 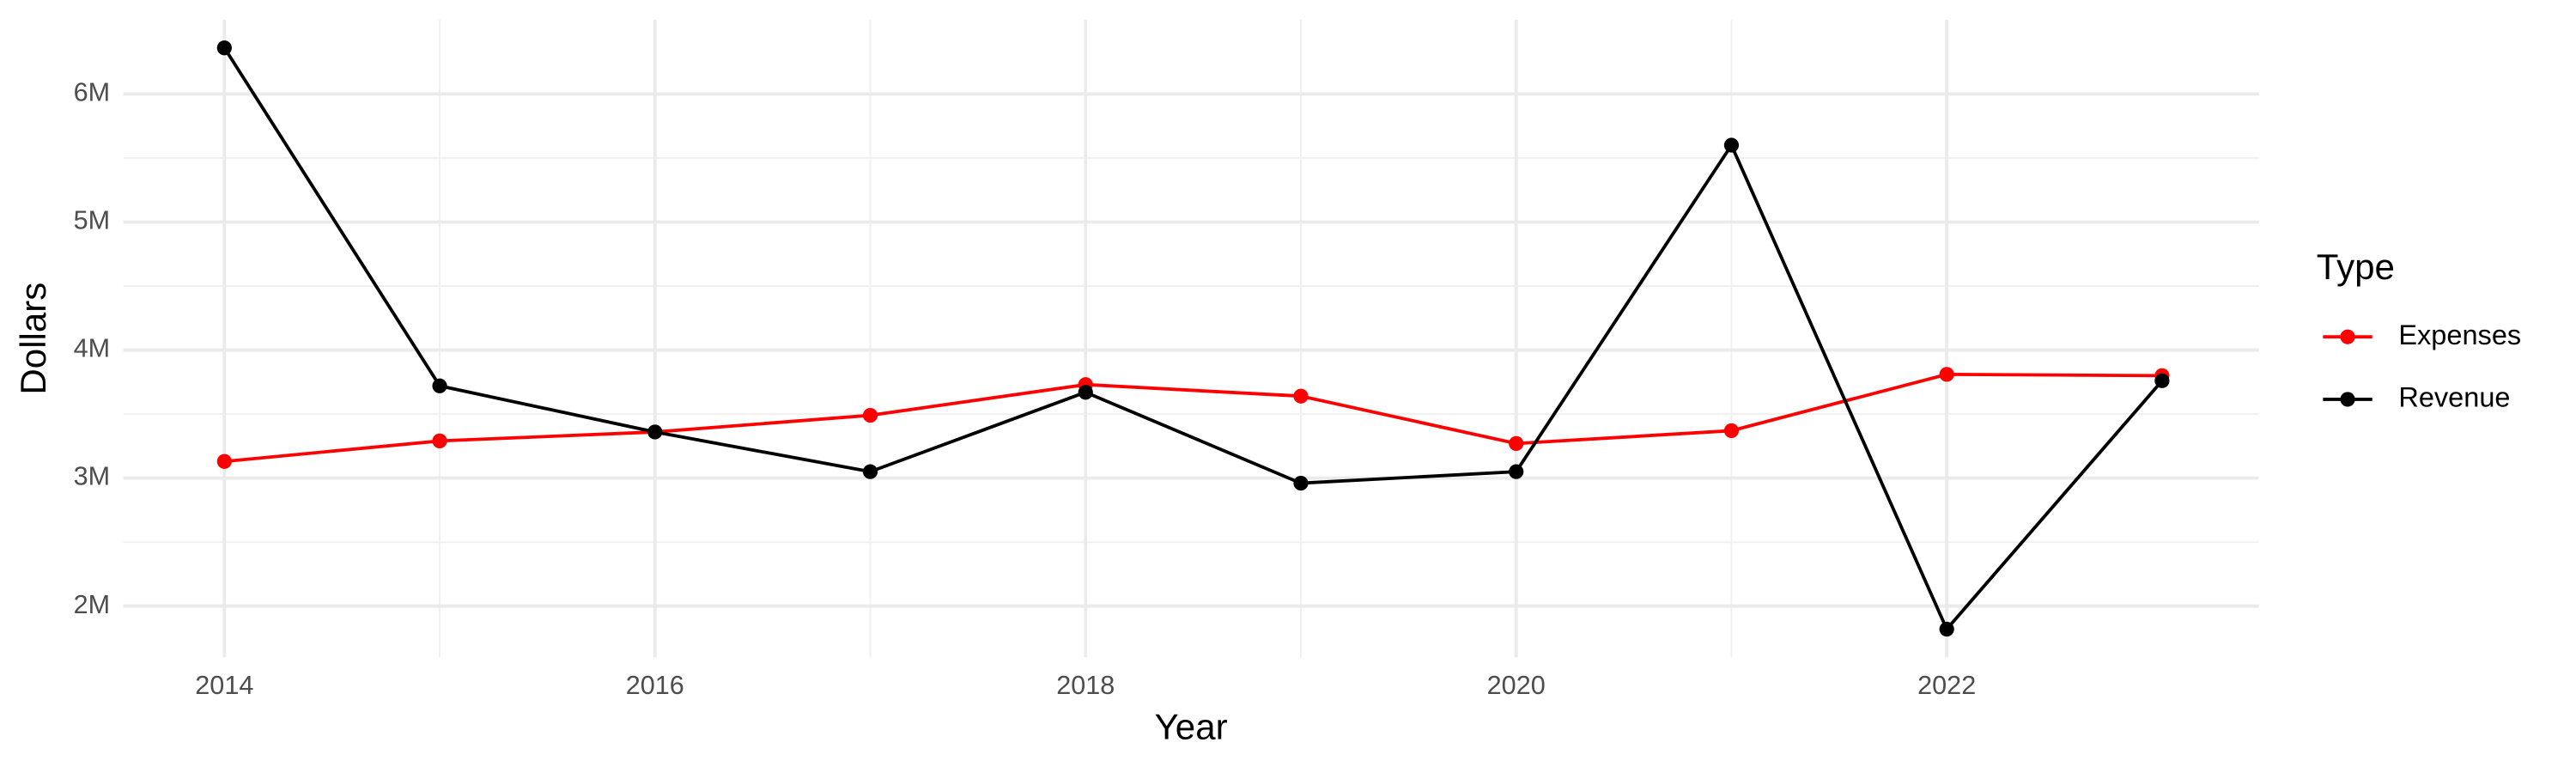 What do you see at coordinates (1191, 727) in the screenshot?
I see `x-axis-title: Year` at bounding box center [1191, 727].